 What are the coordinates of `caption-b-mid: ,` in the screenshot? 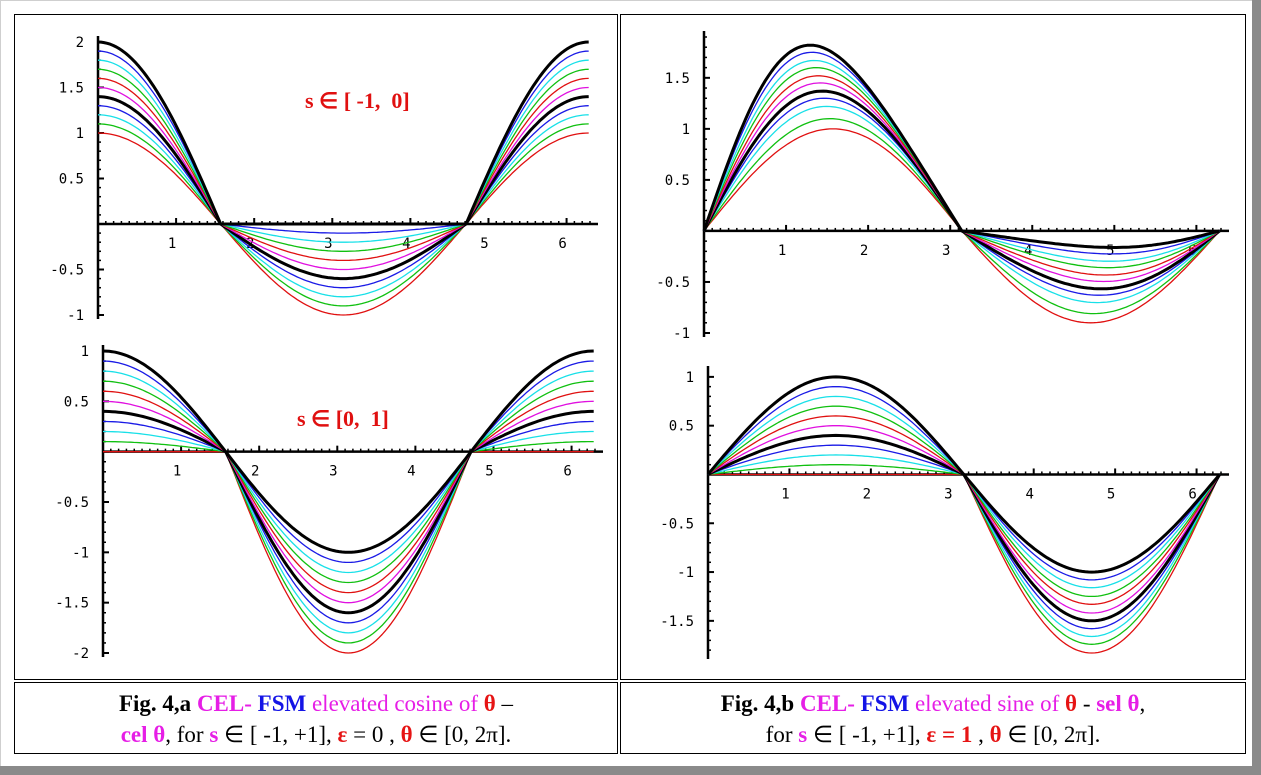 It's located at (981, 734).